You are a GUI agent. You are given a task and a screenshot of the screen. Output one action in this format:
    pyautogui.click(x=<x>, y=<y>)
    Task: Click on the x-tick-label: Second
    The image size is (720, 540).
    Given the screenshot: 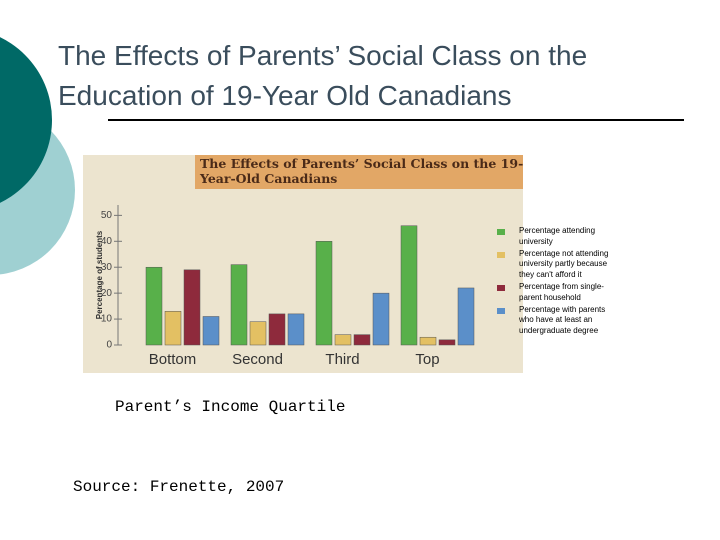 What is the action you would take?
    pyautogui.click(x=257, y=359)
    